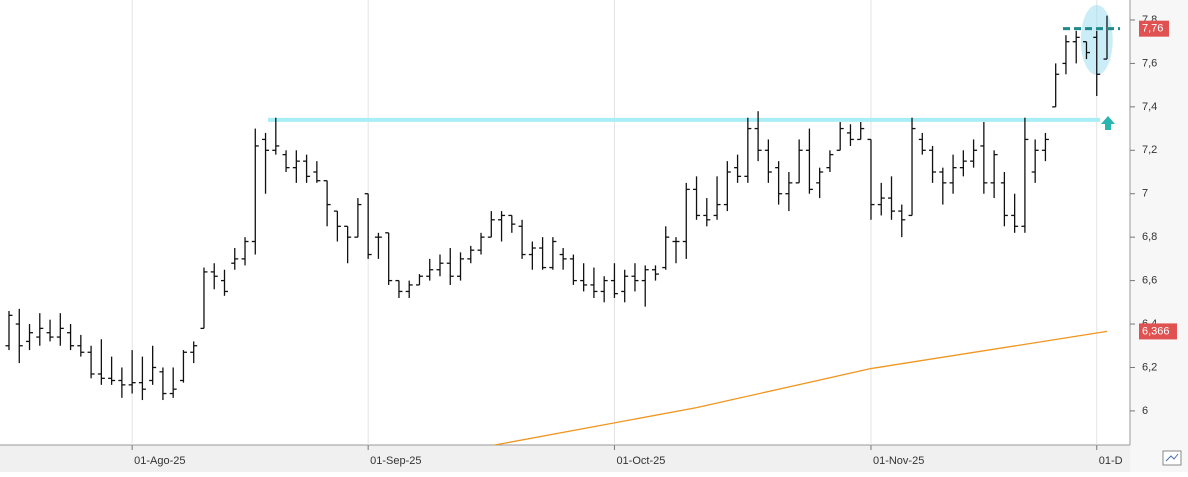 This screenshot has height=477, width=1188. What do you see at coordinates (1159, 236) in the screenshot?
I see `y-axis-panel` at bounding box center [1159, 236].